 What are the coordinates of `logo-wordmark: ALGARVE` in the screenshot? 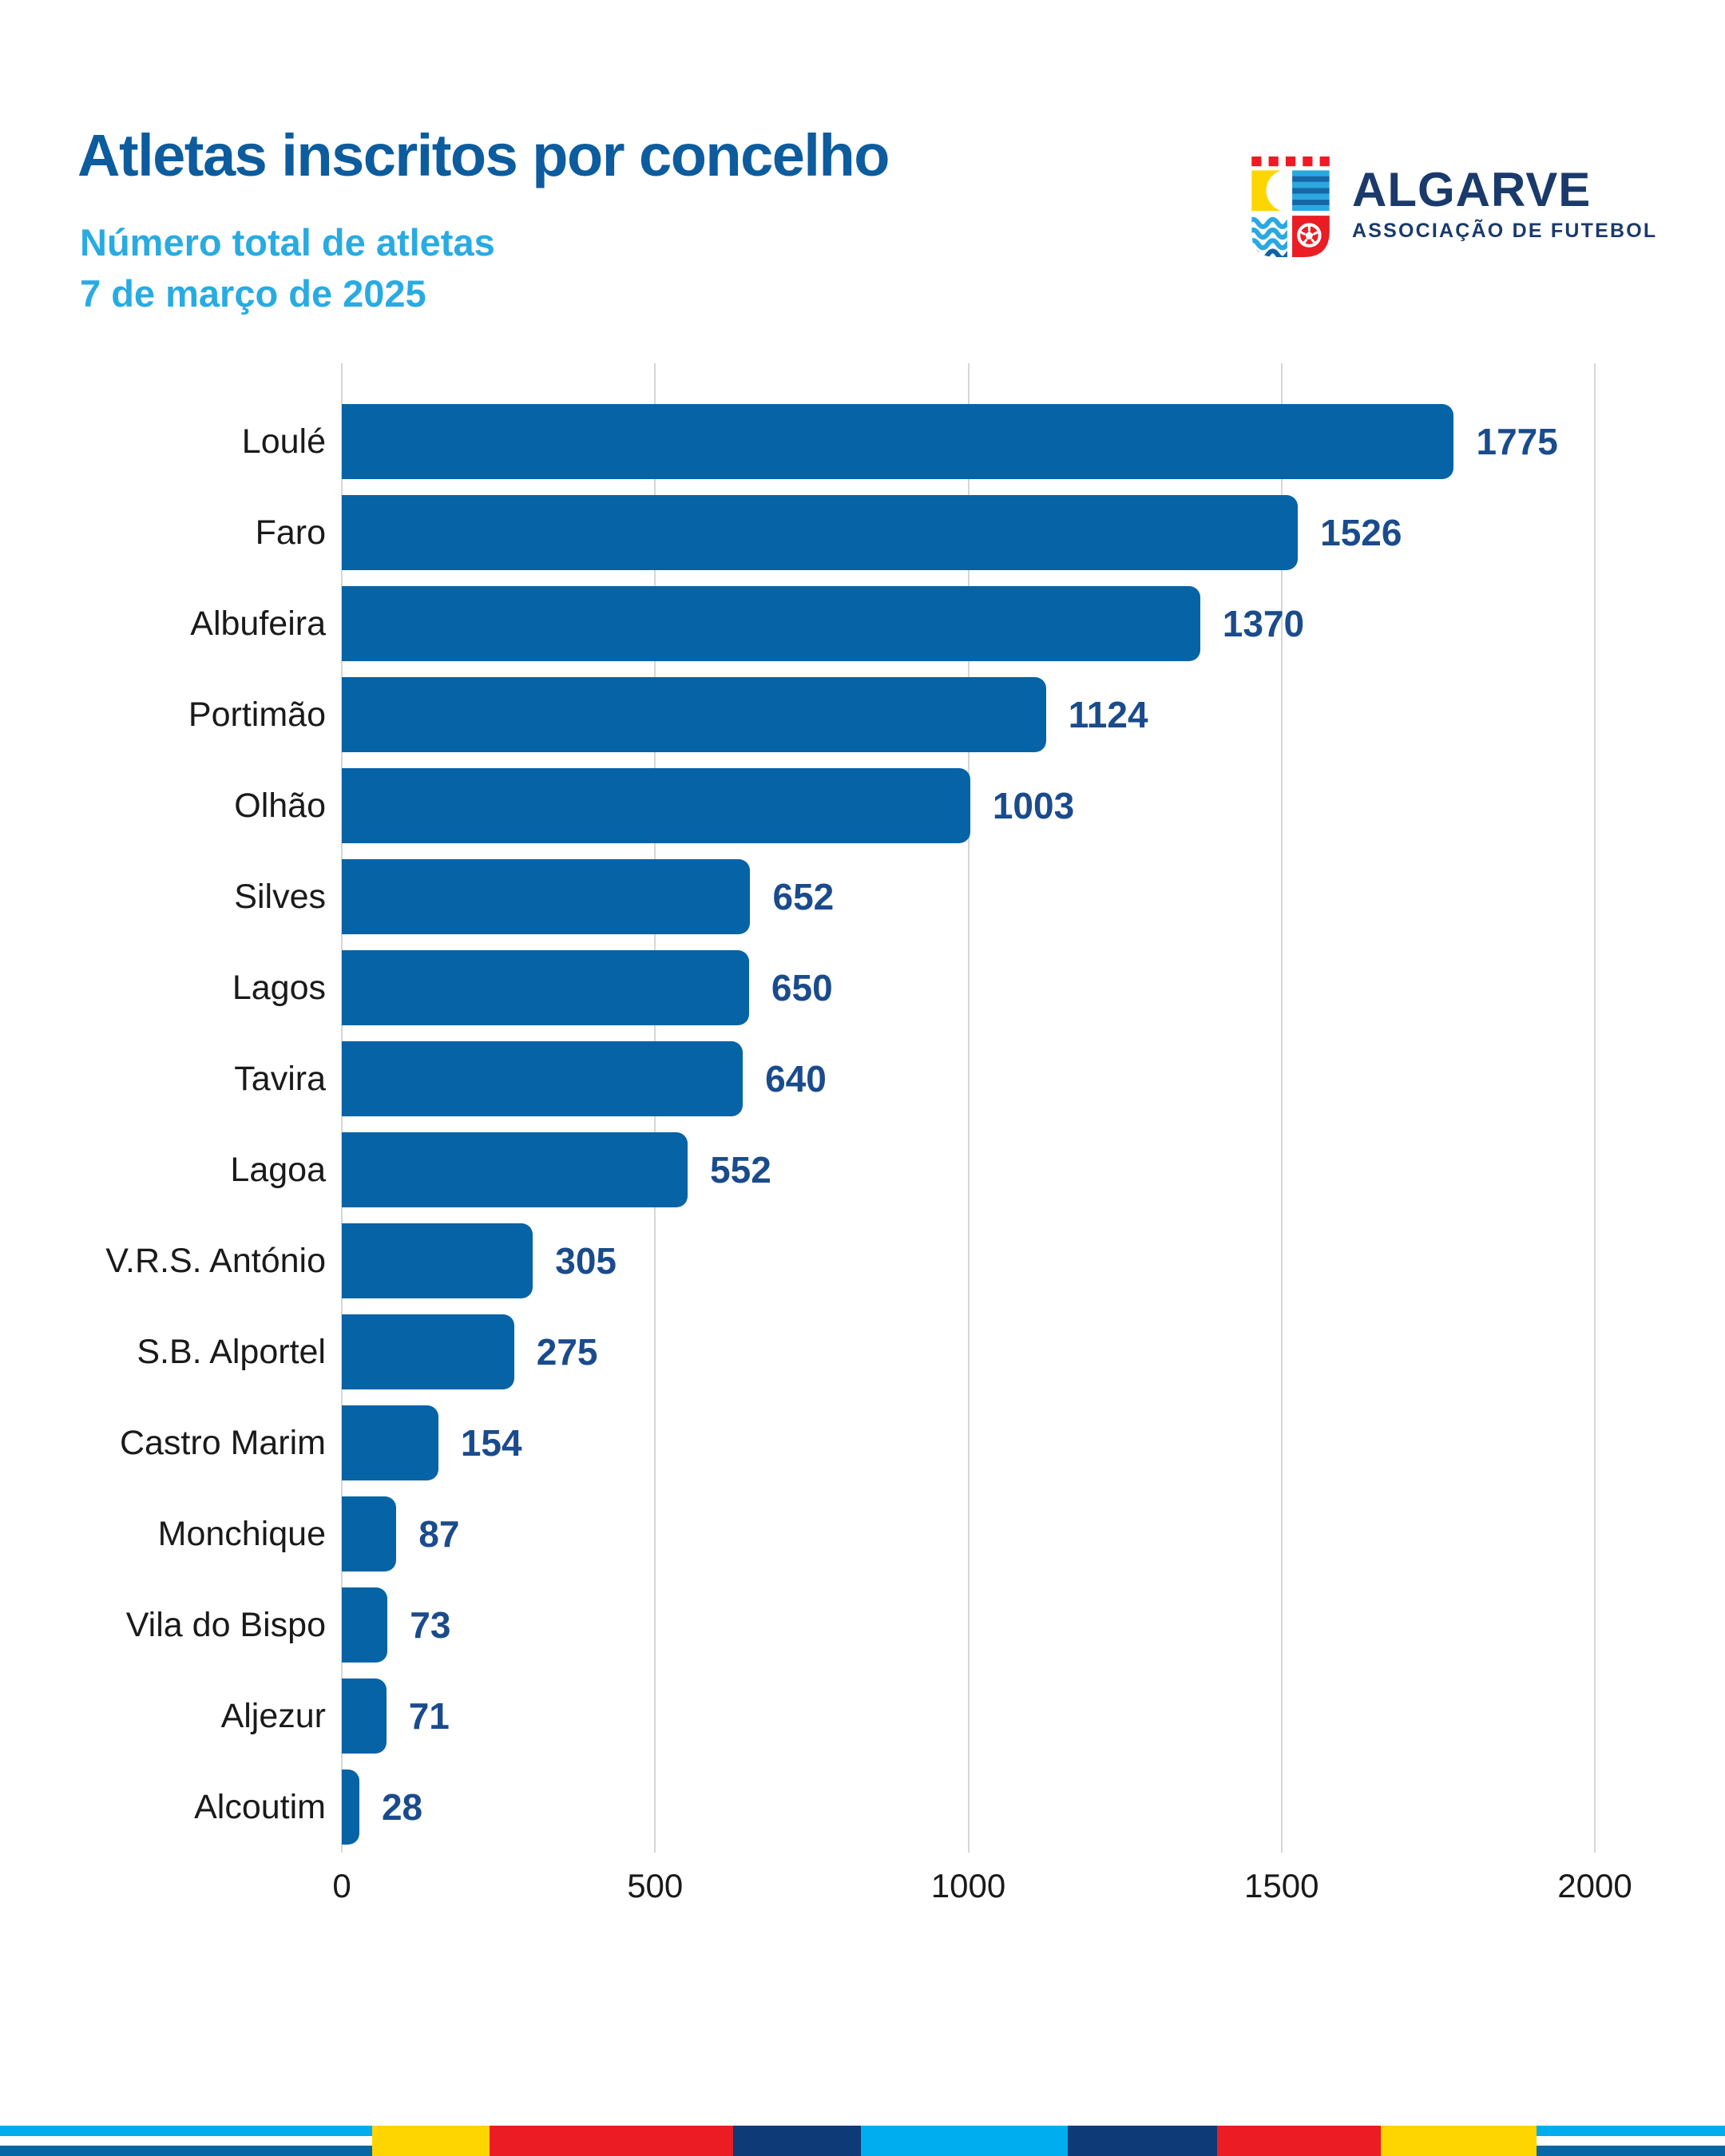 It's located at (1472, 189).